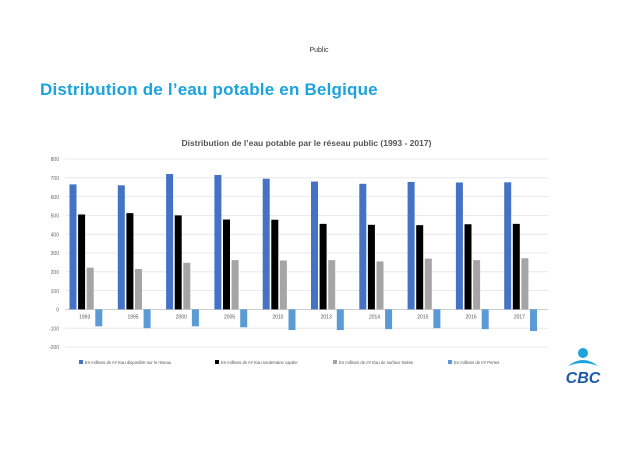  I want to click on cbc-logo: CBC, so click(583, 367).